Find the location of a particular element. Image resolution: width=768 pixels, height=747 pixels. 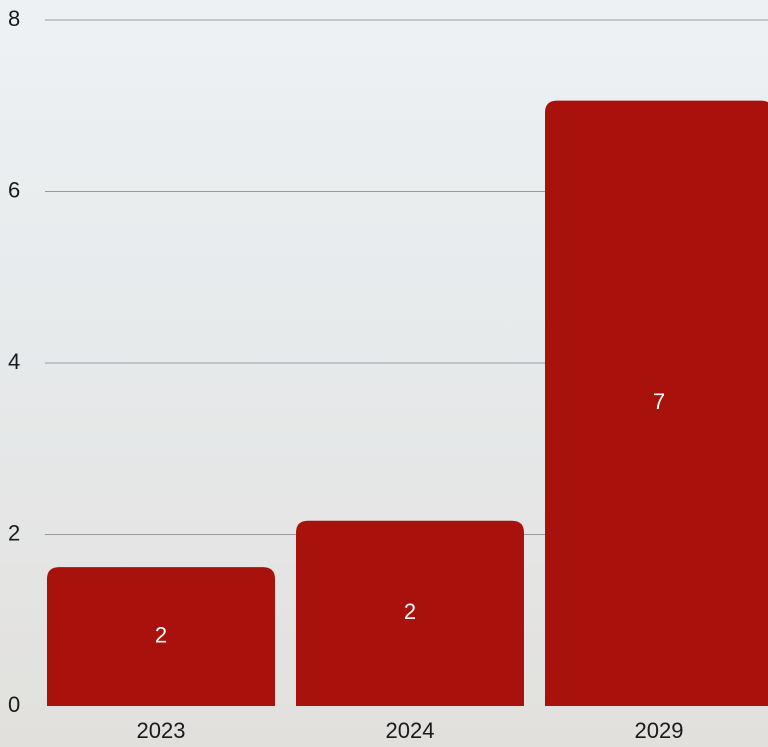

x-tick-label: 2024 is located at coordinates (410, 730).